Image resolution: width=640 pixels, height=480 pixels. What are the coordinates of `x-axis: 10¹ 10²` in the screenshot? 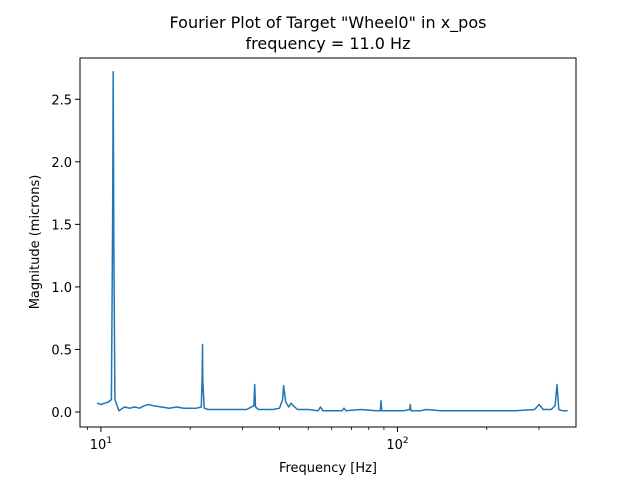 It's located at (313, 440).